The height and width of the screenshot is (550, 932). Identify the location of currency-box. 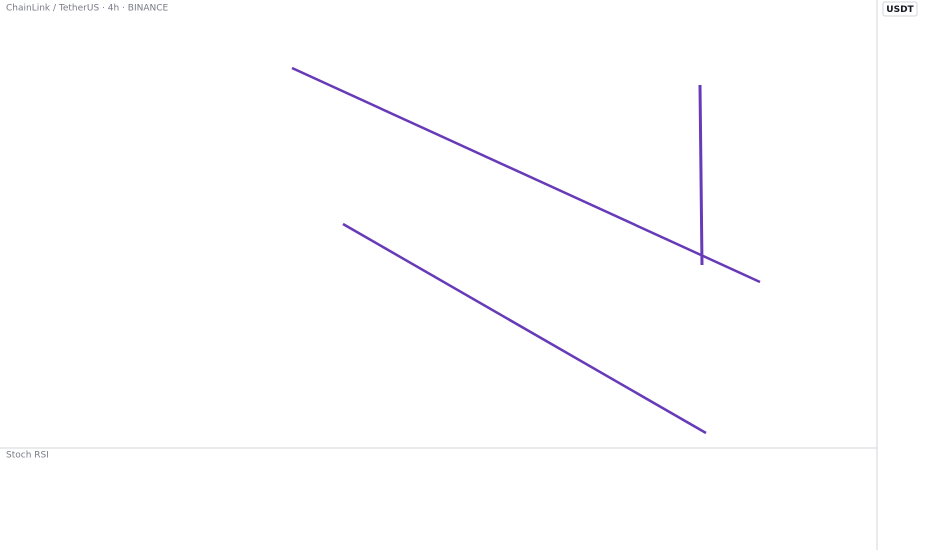
(900, 9).